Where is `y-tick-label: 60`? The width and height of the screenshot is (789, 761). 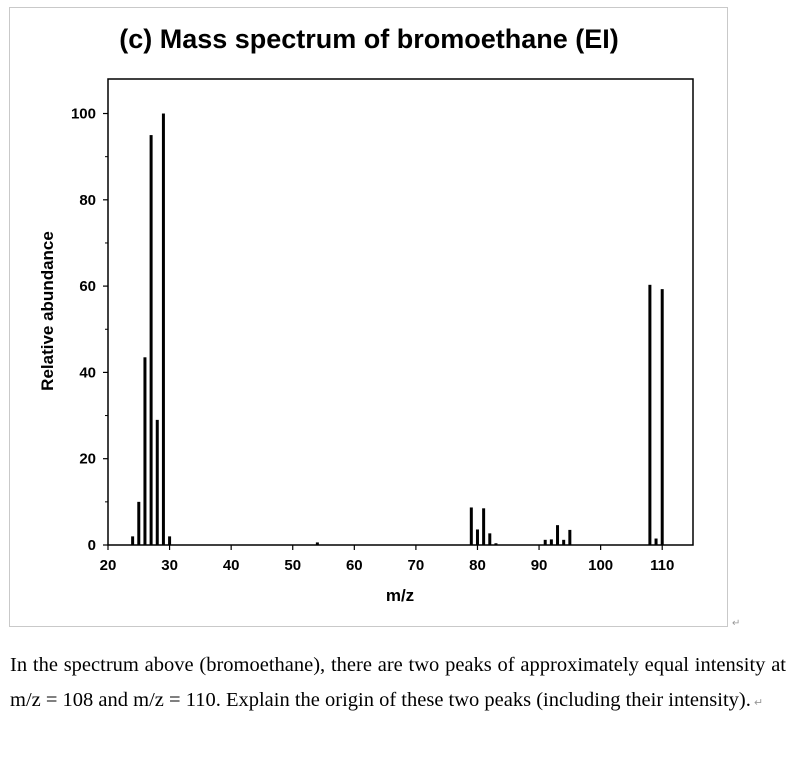
y-tick-label: 60 is located at coordinates (87, 286).